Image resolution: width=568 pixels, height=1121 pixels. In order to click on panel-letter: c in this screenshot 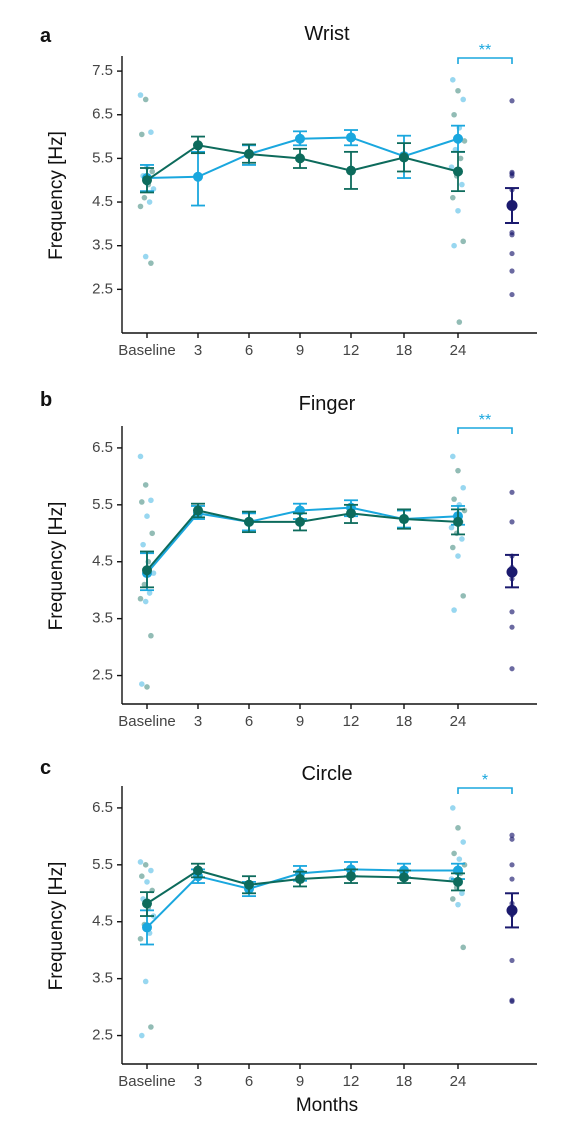, I will do `click(45, 768)`.